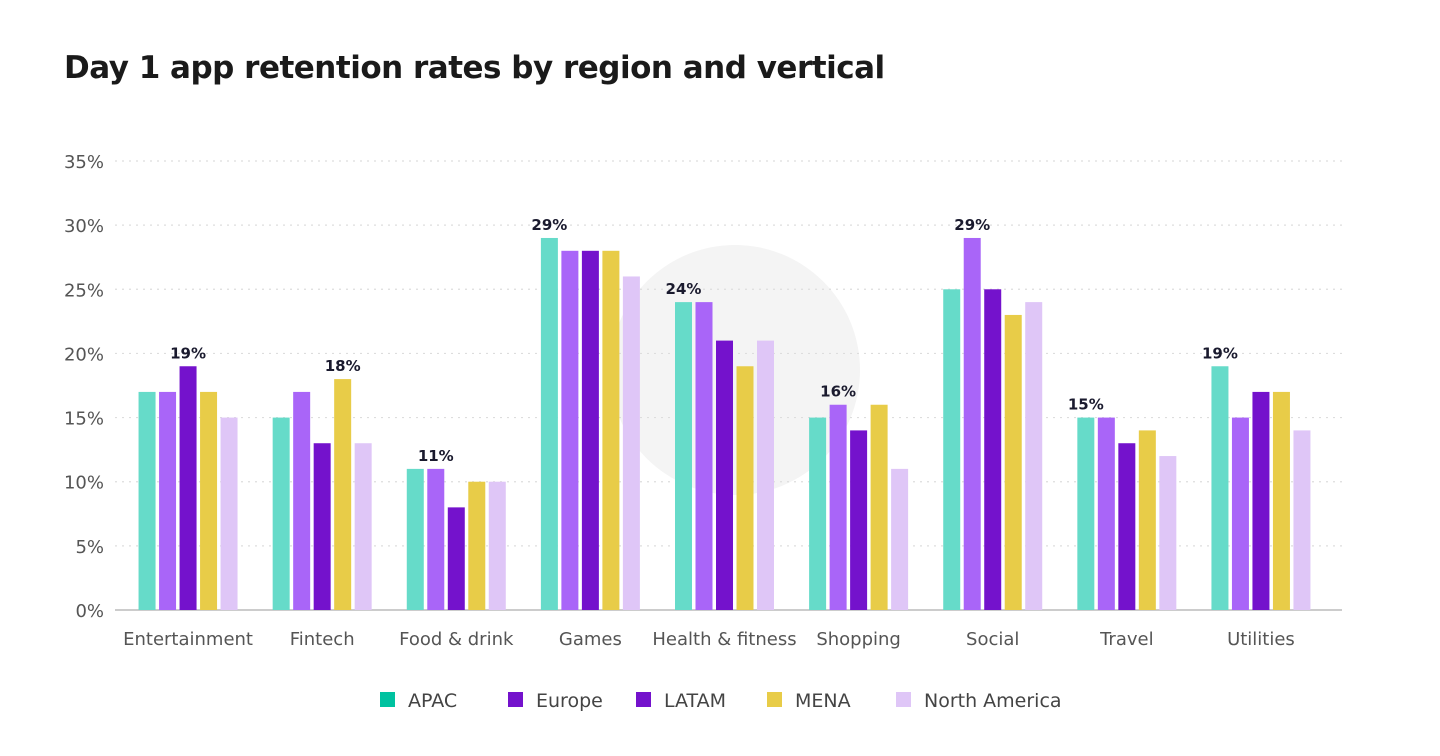 This screenshot has width=1440, height=756. What do you see at coordinates (590, 639) in the screenshot?
I see `x-tick-label: Games` at bounding box center [590, 639].